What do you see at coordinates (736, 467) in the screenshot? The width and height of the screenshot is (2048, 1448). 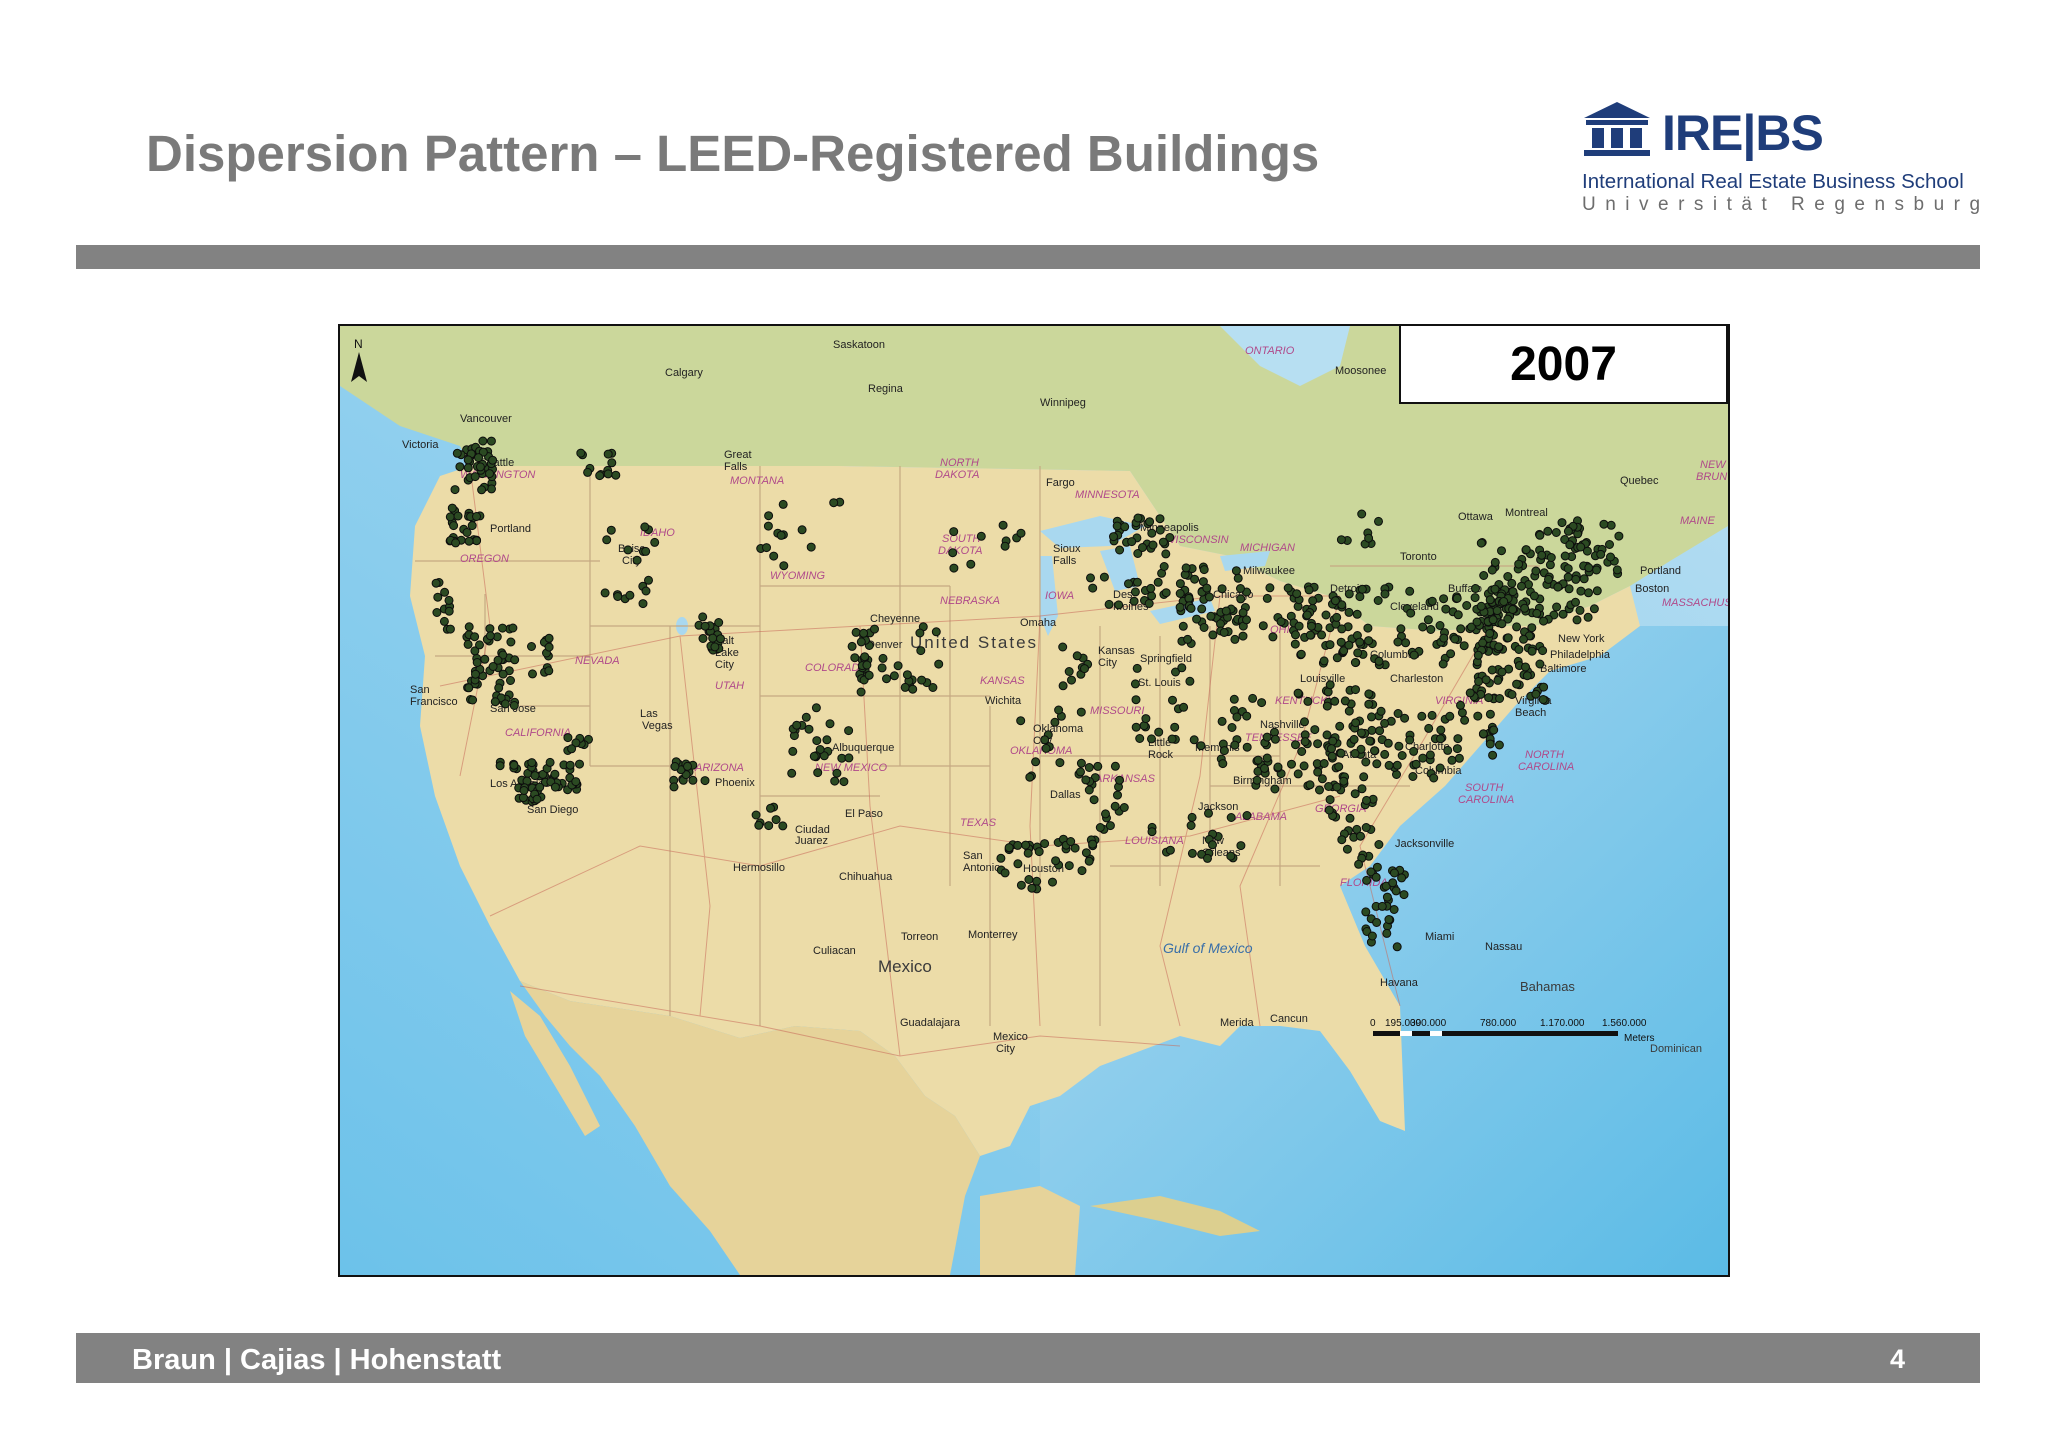 I see `svg-text: Falls` at bounding box center [736, 467].